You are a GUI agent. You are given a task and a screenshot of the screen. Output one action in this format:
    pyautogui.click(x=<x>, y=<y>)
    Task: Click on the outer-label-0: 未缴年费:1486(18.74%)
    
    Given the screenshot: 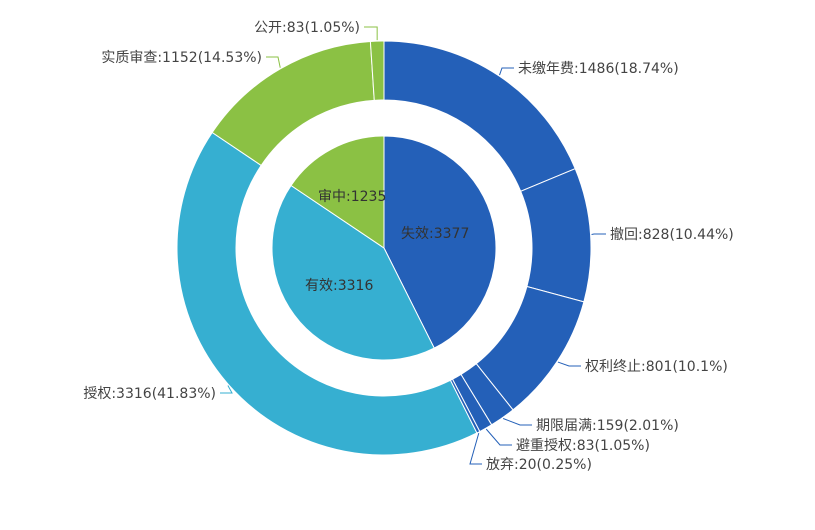 What is the action you would take?
    pyautogui.click(x=598, y=69)
    